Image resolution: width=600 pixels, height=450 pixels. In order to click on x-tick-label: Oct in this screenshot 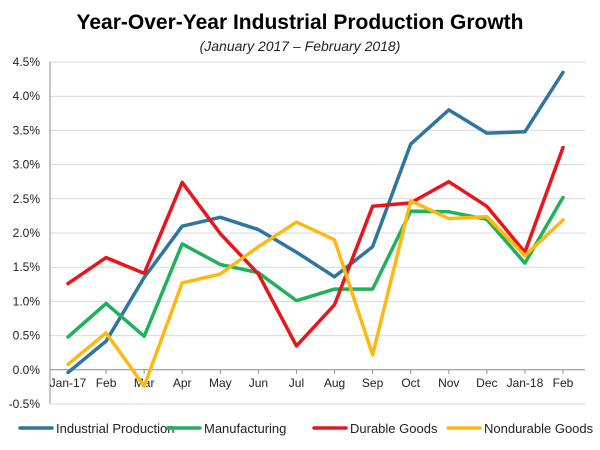, I will do `click(410, 383)`.